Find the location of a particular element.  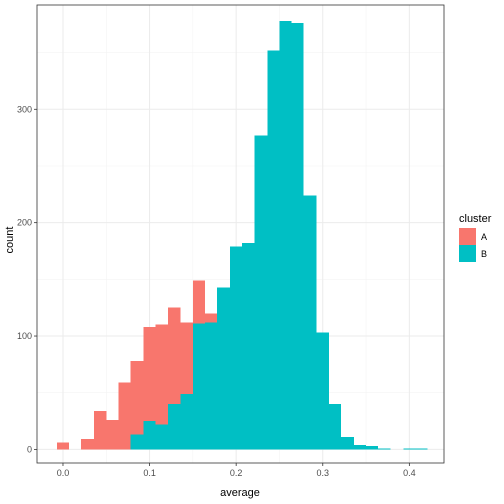

y-axis: 0 100 200 300 is located at coordinates (27, 279).